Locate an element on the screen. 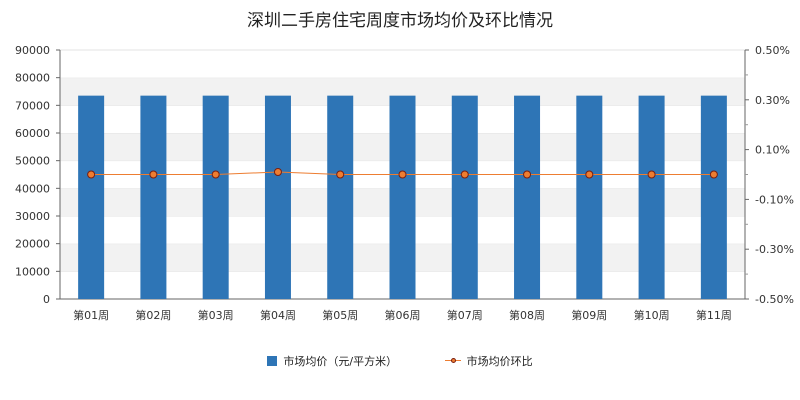 The image size is (800, 400). x-tick-label: 第09周 is located at coordinates (589, 315).